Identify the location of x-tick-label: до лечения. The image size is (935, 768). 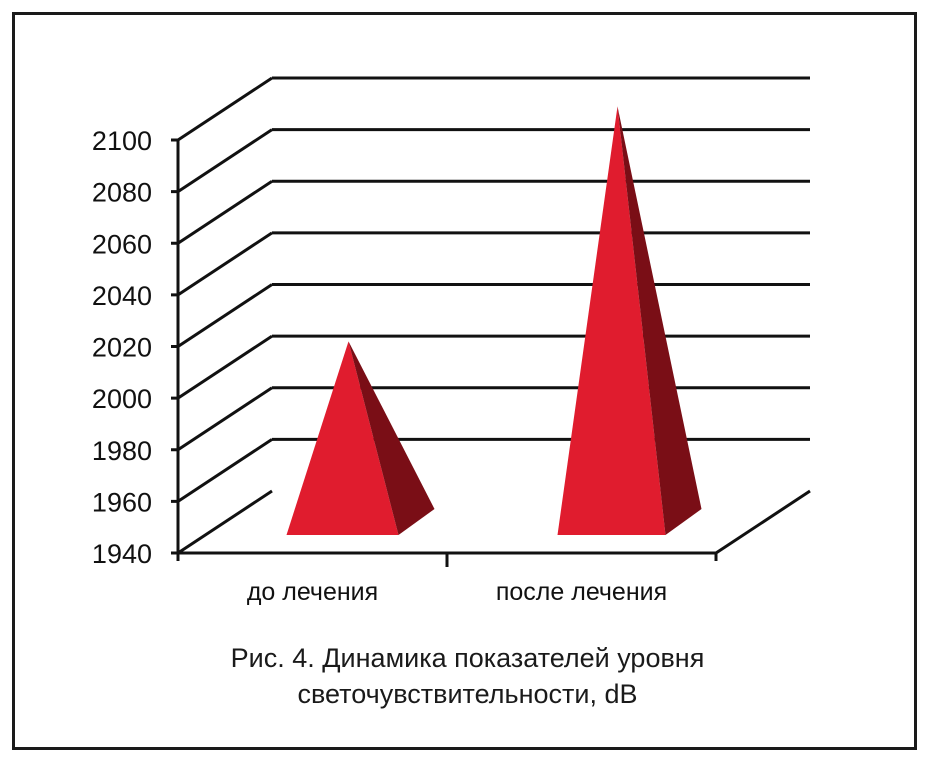
(312, 592).